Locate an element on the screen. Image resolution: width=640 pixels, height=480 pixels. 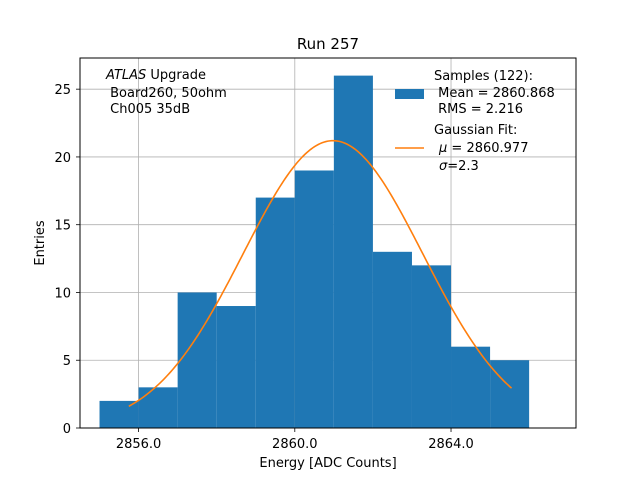
y-tick-label-1: 5 is located at coordinates (67, 361).